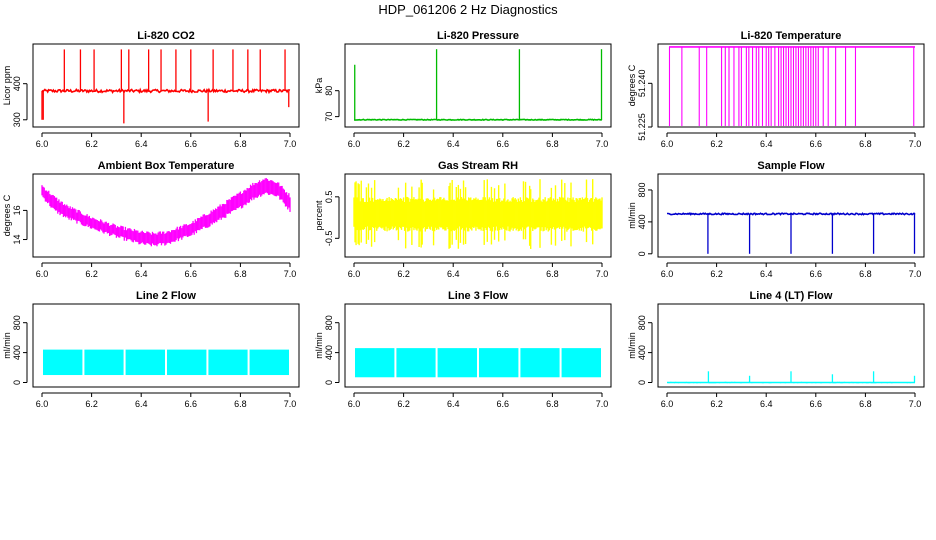  I want to click on y-tick-label: 51.240, so click(642, 84).